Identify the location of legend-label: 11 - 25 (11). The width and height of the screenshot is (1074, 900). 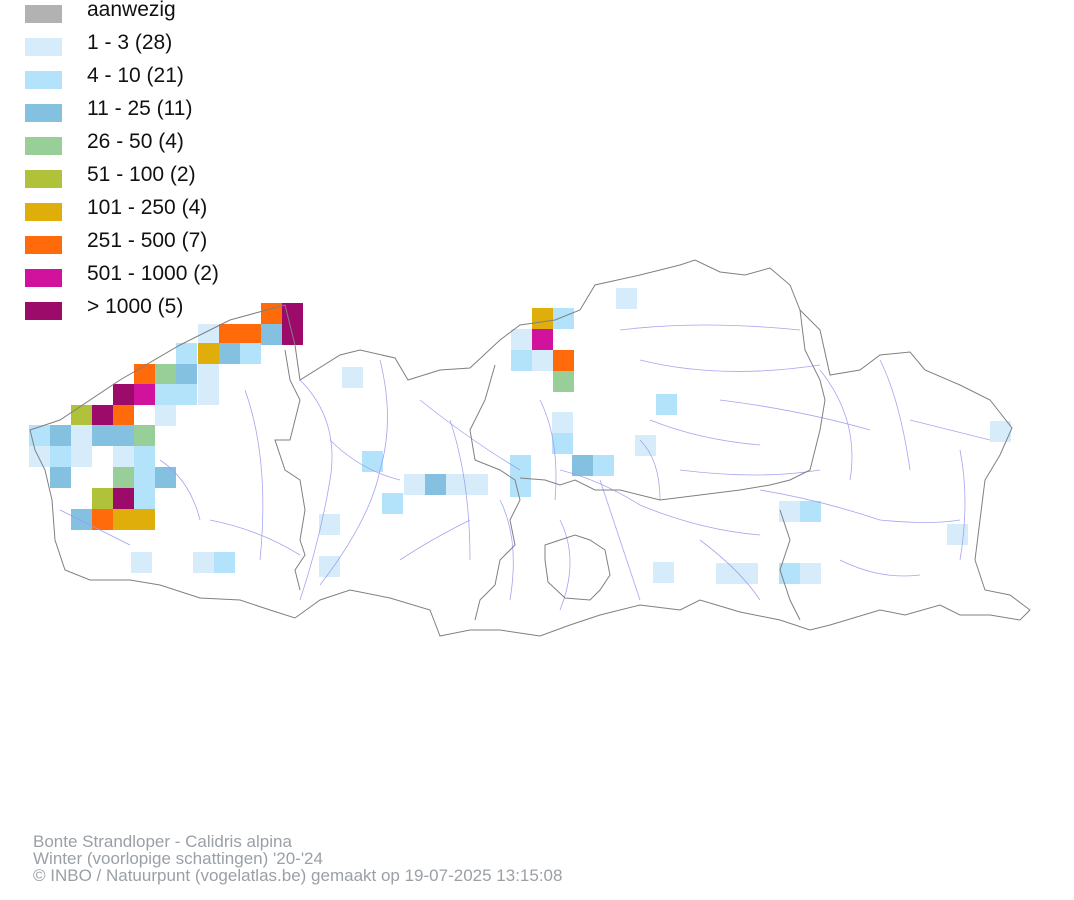
(140, 108).